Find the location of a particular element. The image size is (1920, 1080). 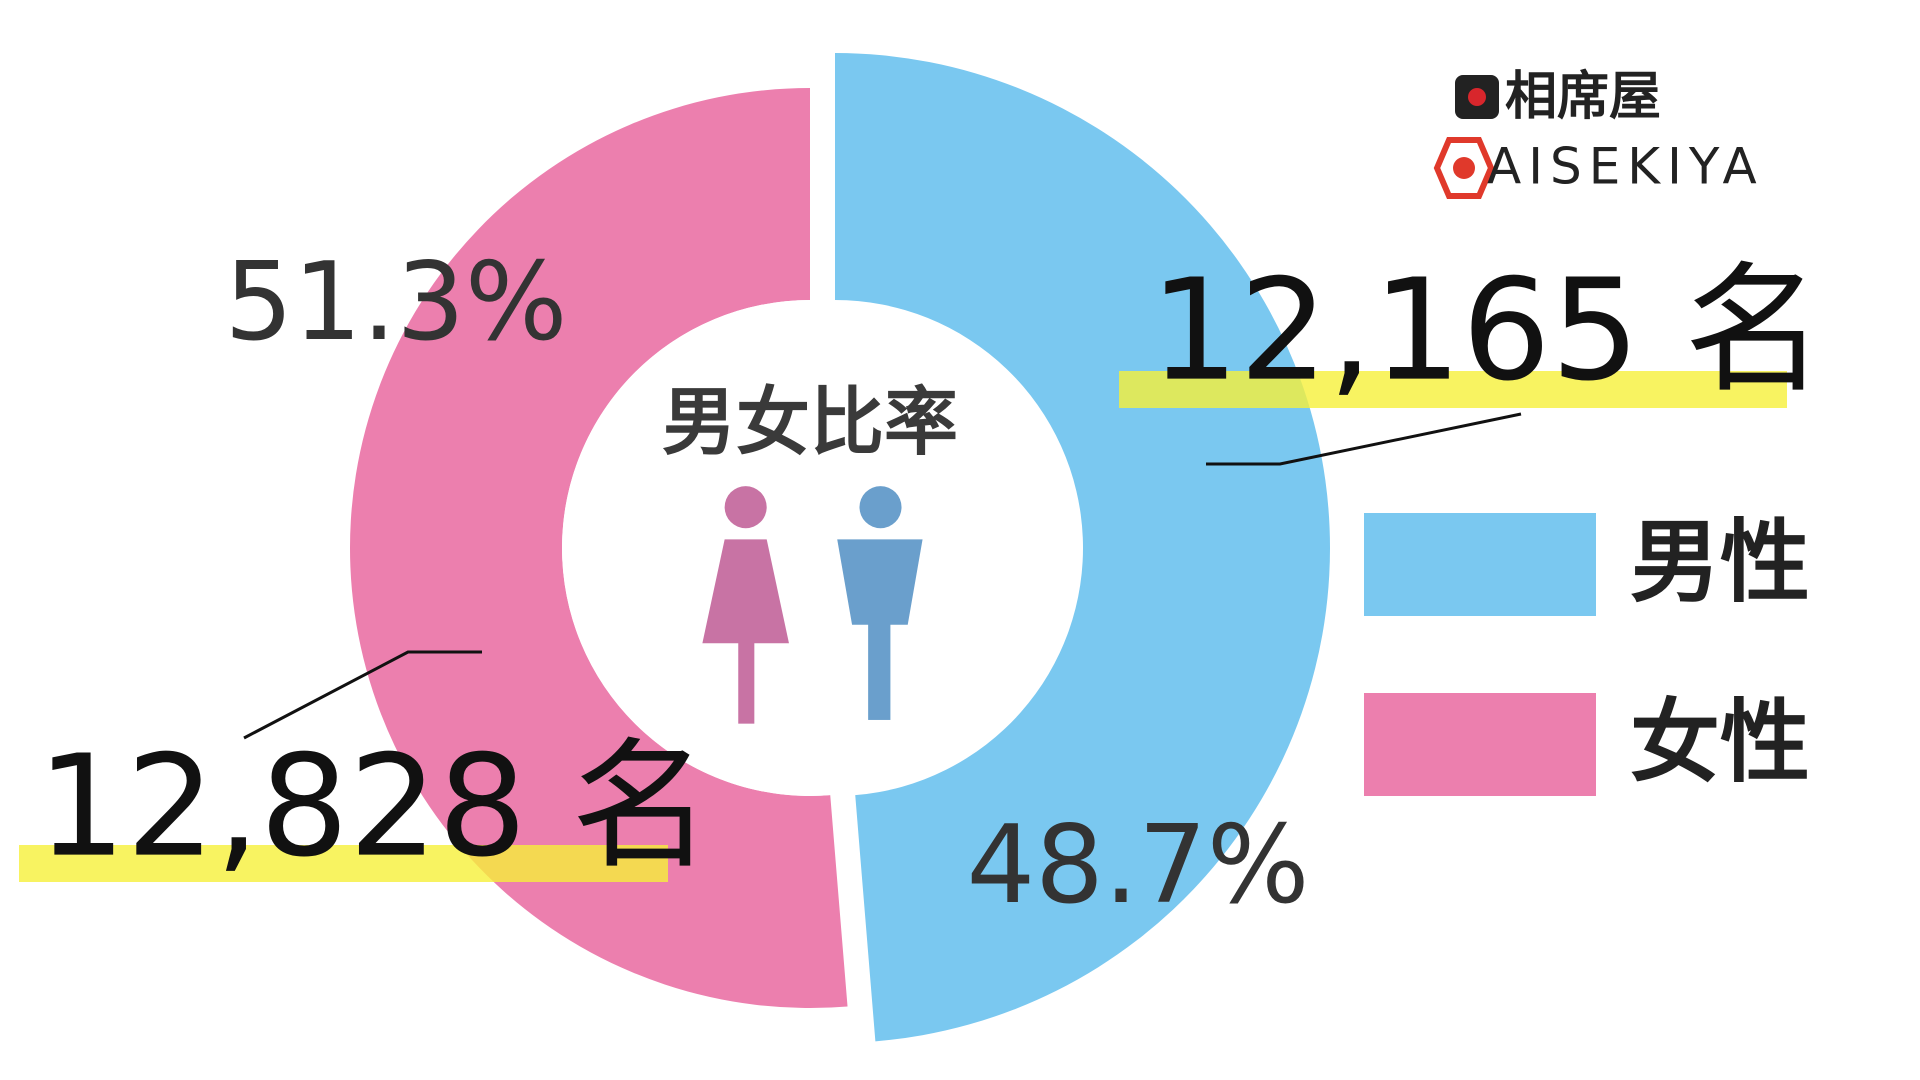

logo-romaji: AISEKIYA is located at coordinates (1625, 167).